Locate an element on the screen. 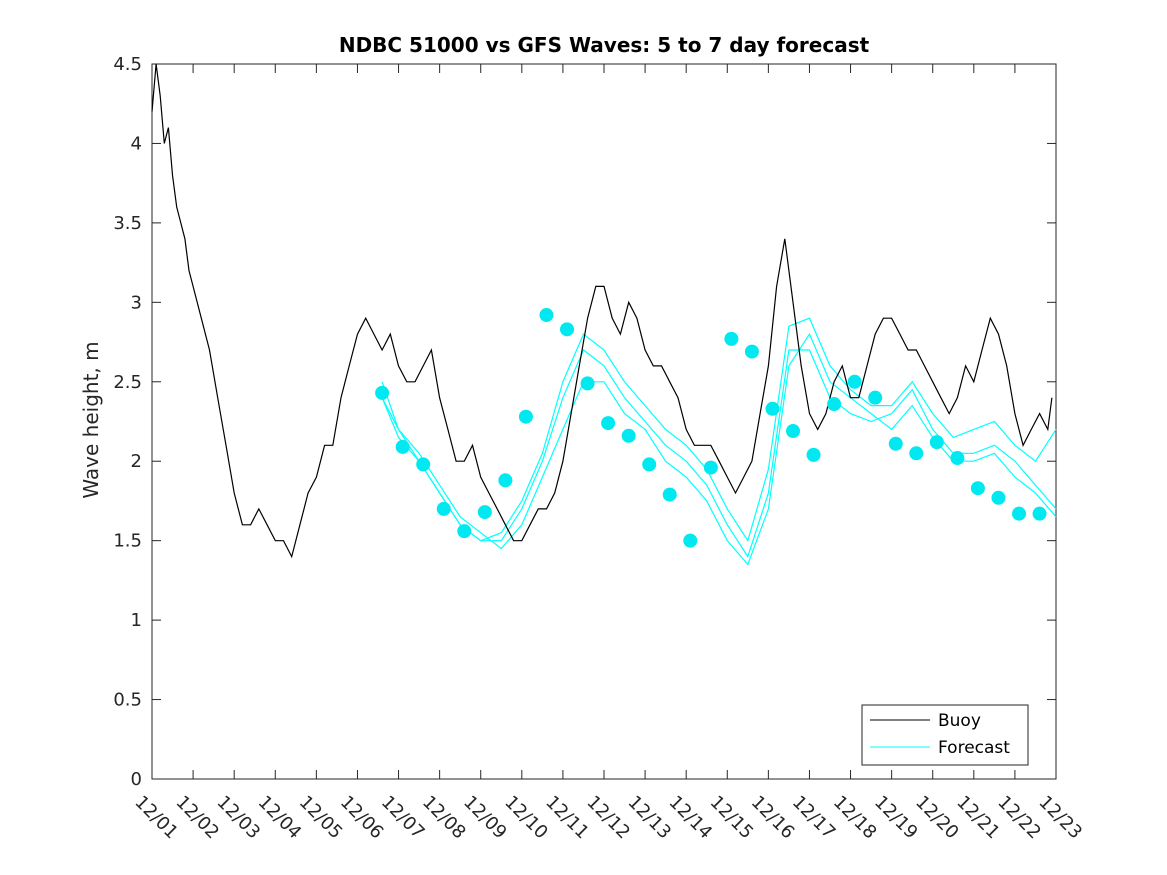  y-tick-label: 4 is located at coordinates (136, 143).